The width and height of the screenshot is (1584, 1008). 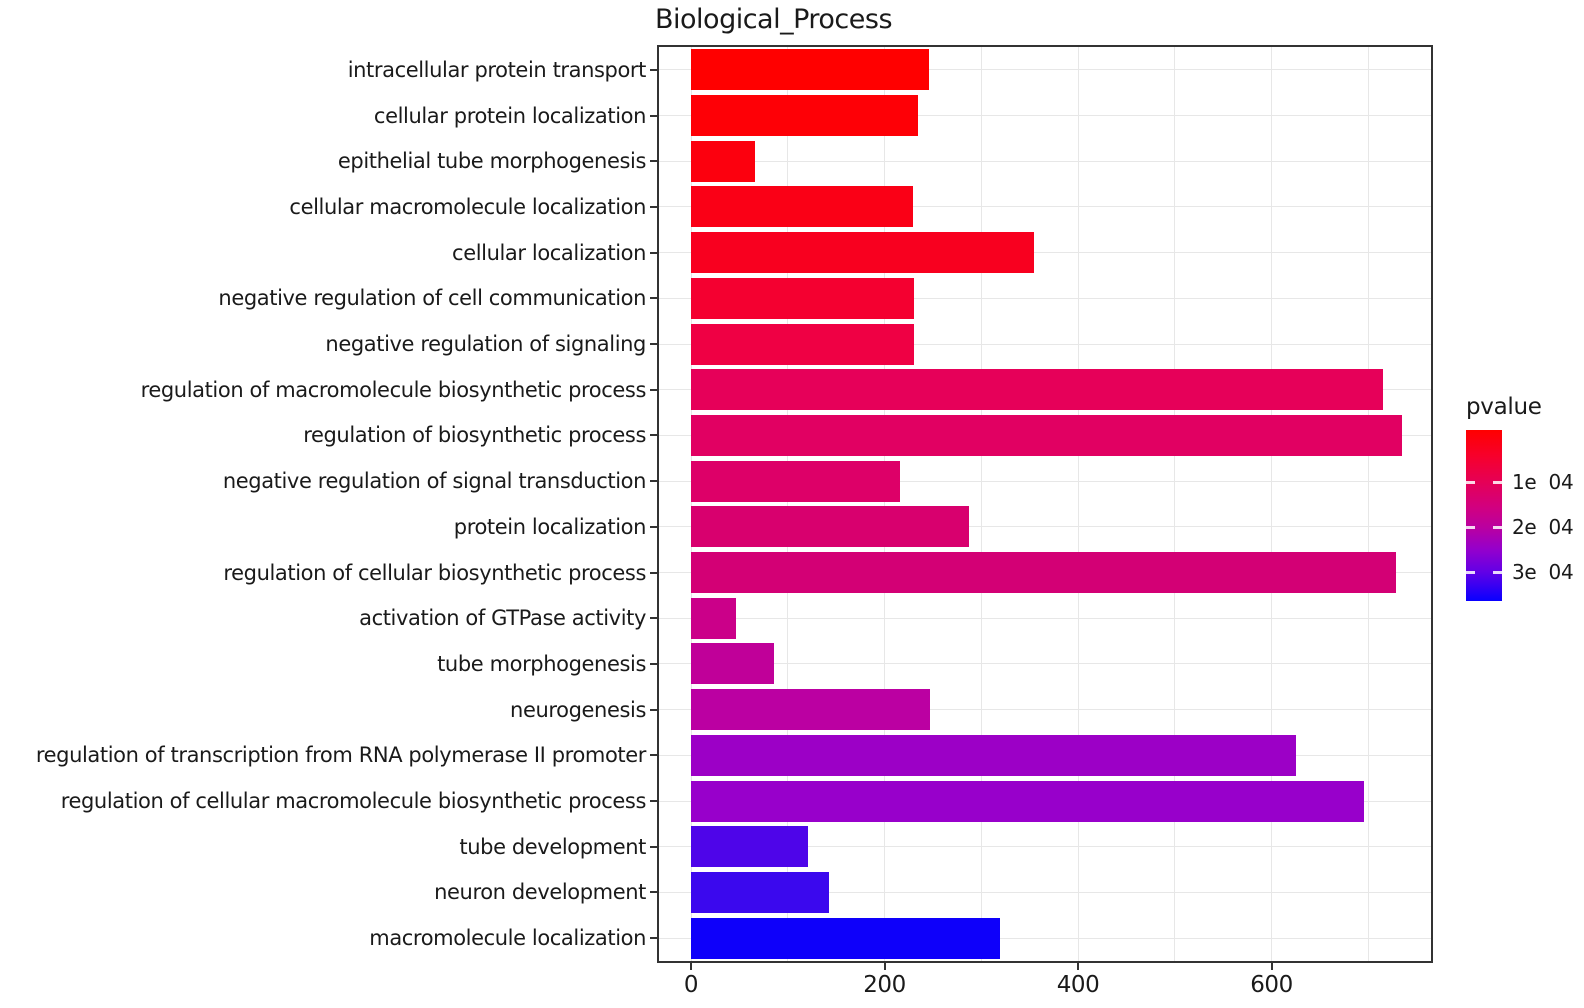 What do you see at coordinates (491, 161) in the screenshot?
I see `category-label: epithelial tube morphogenesis` at bounding box center [491, 161].